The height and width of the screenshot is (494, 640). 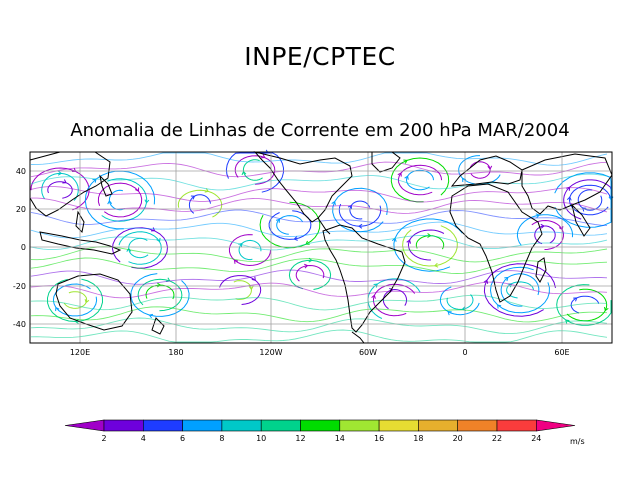 What do you see at coordinates (19, 324) in the screenshot?
I see `lat-label: -40` at bounding box center [19, 324].